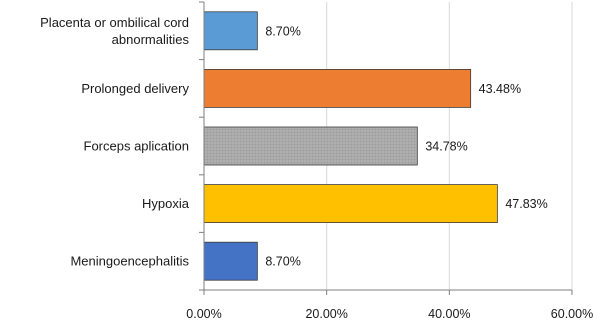  What do you see at coordinates (135, 88) in the screenshot?
I see `category-label: Prolonged delivery` at bounding box center [135, 88].